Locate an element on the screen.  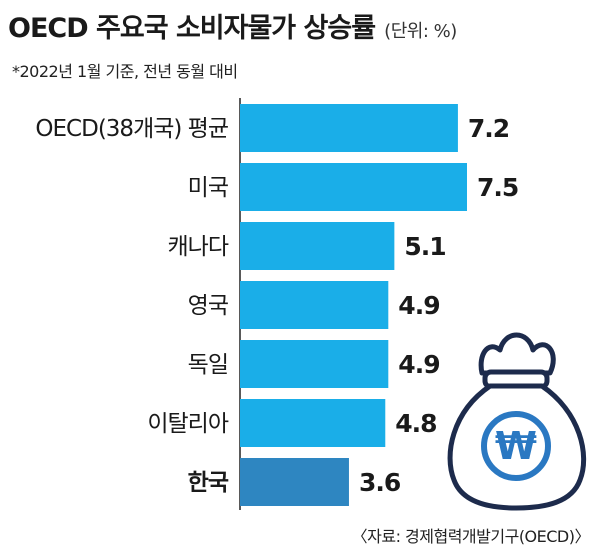
won-emblem-ring is located at coordinates (516, 446).